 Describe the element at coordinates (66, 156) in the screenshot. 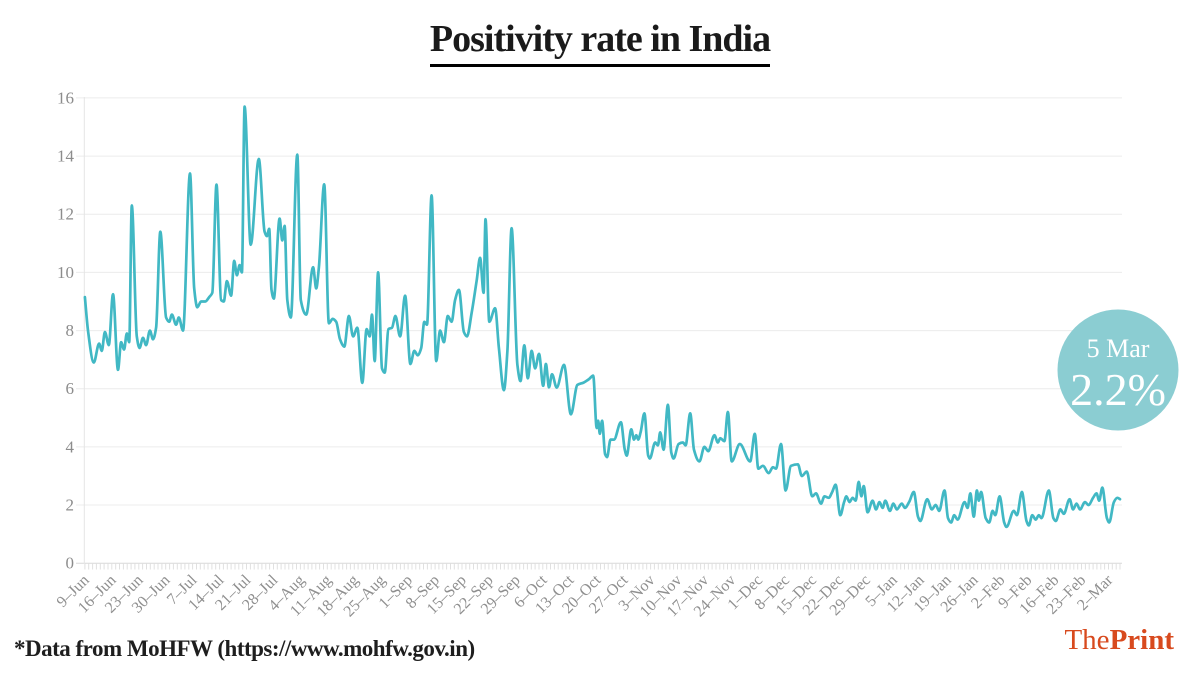

I see `svg-text: 14` at that location.